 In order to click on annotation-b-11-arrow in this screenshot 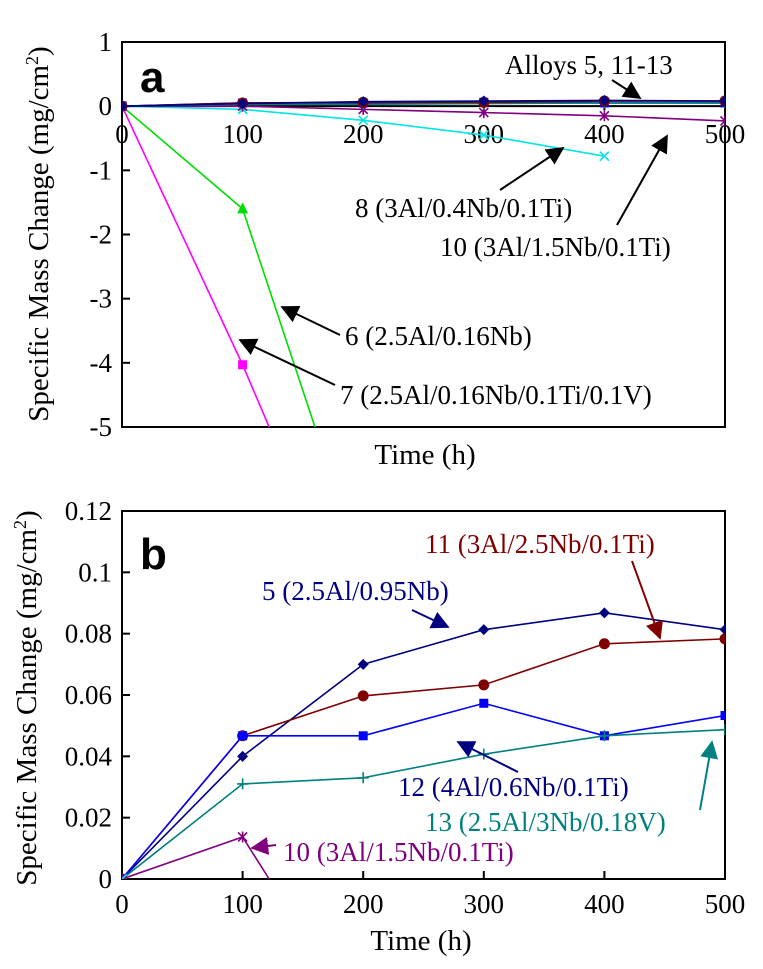, I will do `click(647, 600)`.